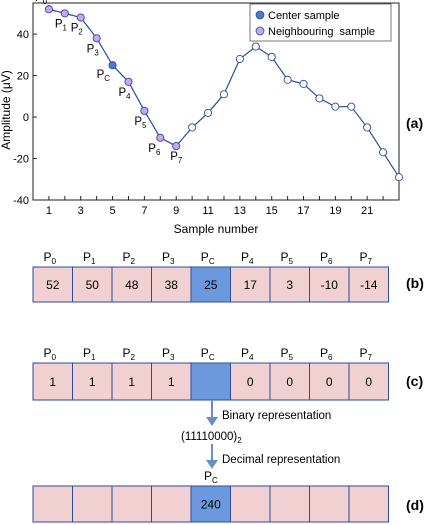 The width and height of the screenshot is (426, 525). I want to click on panel-c-cells: 1 1 1 1 0 0 0 0, so click(210, 381).